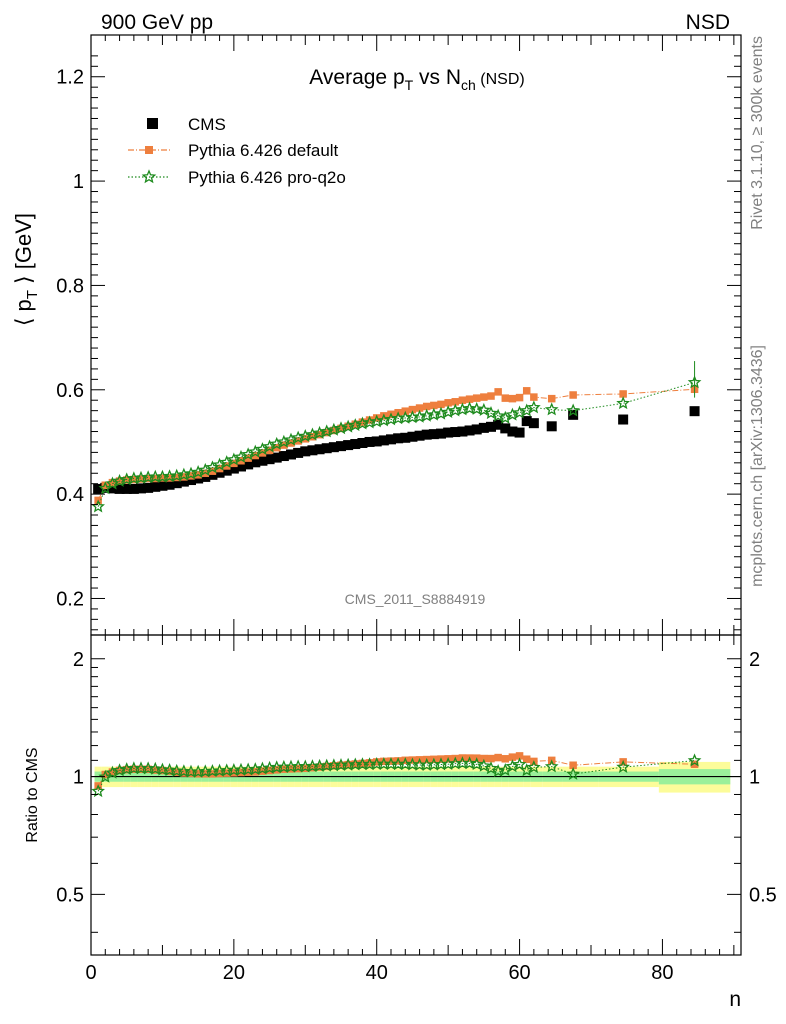 This screenshot has height=1024, width=786. Describe the element at coordinates (157, 22) in the screenshot. I see `header-left-label: 900 GeV pp` at that location.